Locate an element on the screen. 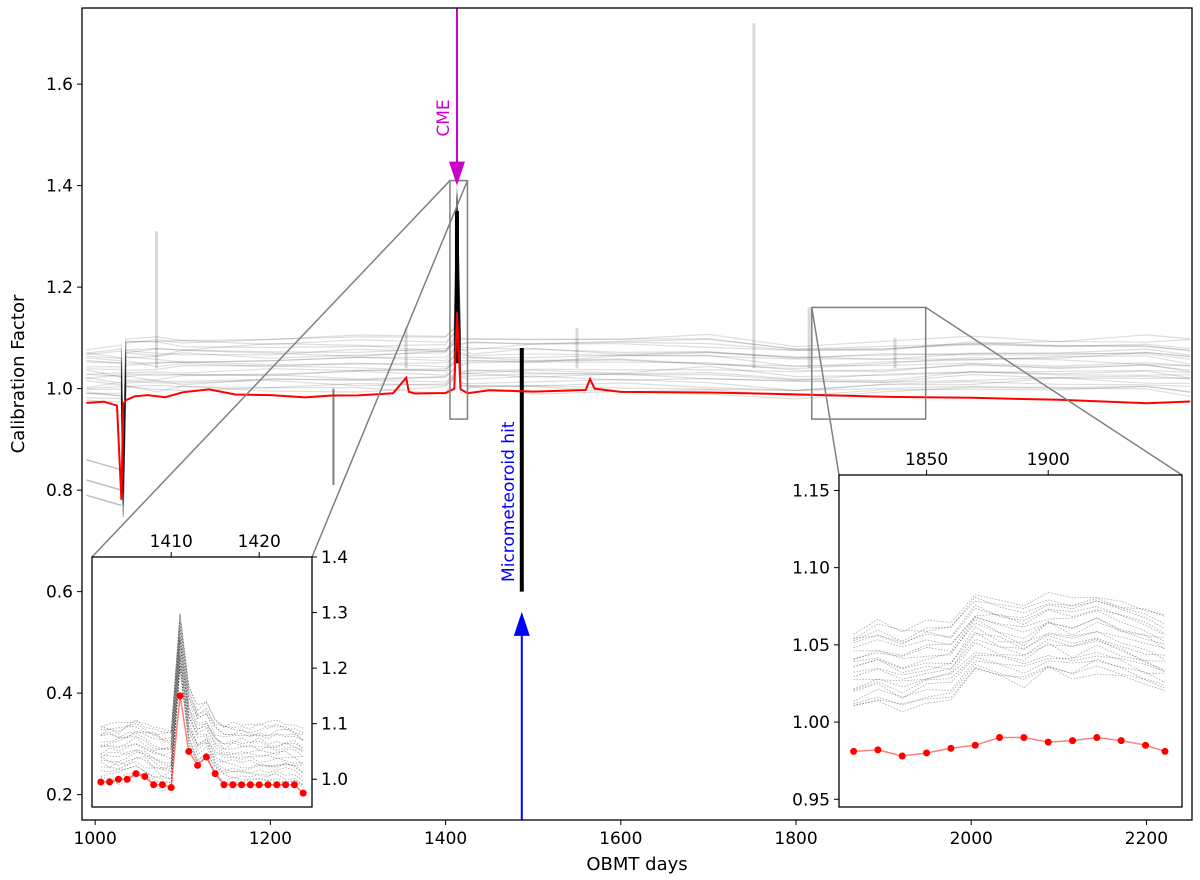 Image resolution: width=1200 pixels, height=880 pixels. inset-right-axes: 1850 1900 0.95 1.00 1.05 1.10 1.15 is located at coordinates (987, 630).